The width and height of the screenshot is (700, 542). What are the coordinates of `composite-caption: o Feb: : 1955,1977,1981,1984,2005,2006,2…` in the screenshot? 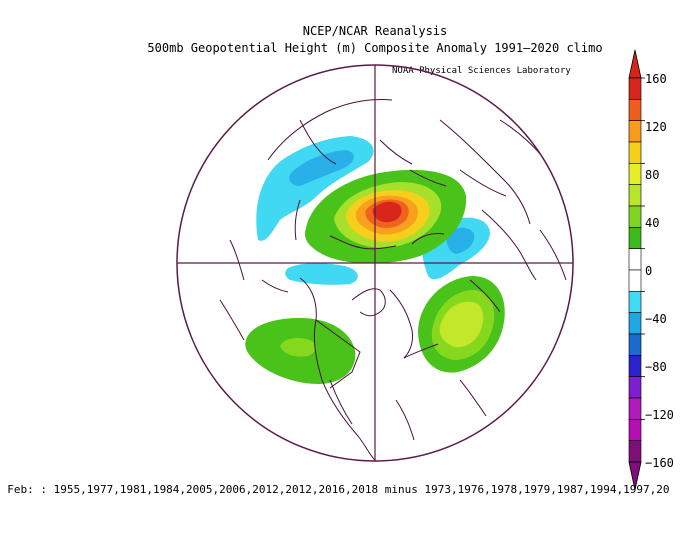 It's located at (335, 489).